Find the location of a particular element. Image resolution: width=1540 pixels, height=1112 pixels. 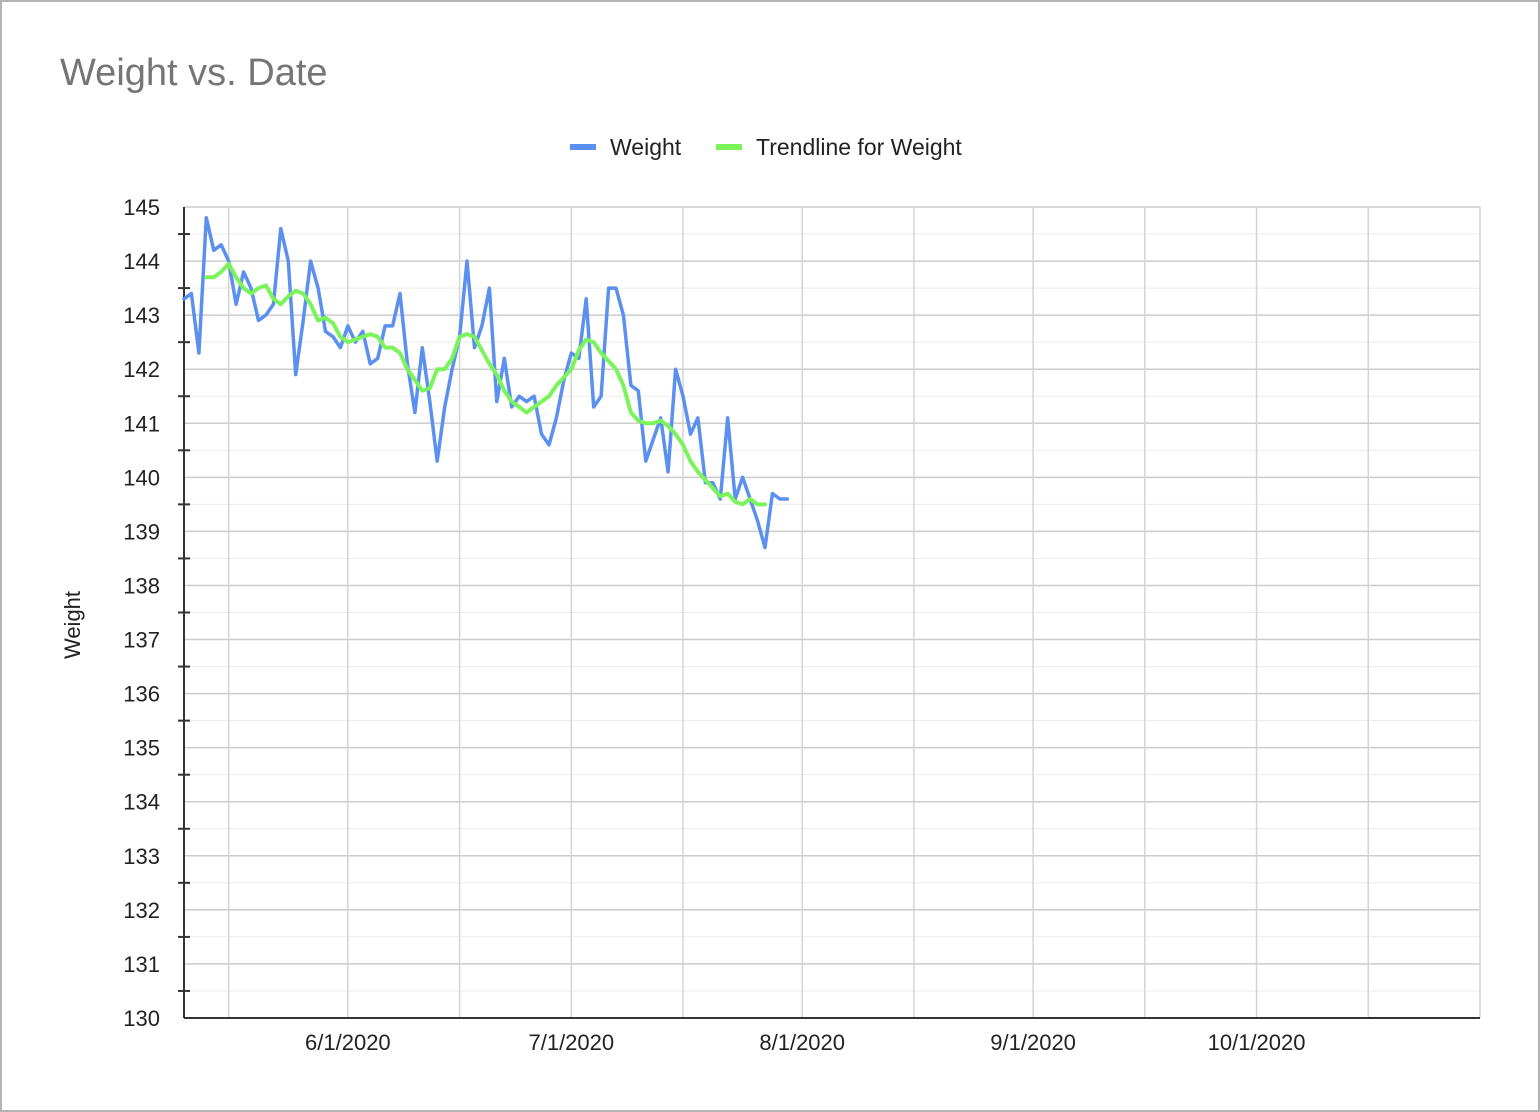

y-axis-label: Weight is located at coordinates (72, 625).